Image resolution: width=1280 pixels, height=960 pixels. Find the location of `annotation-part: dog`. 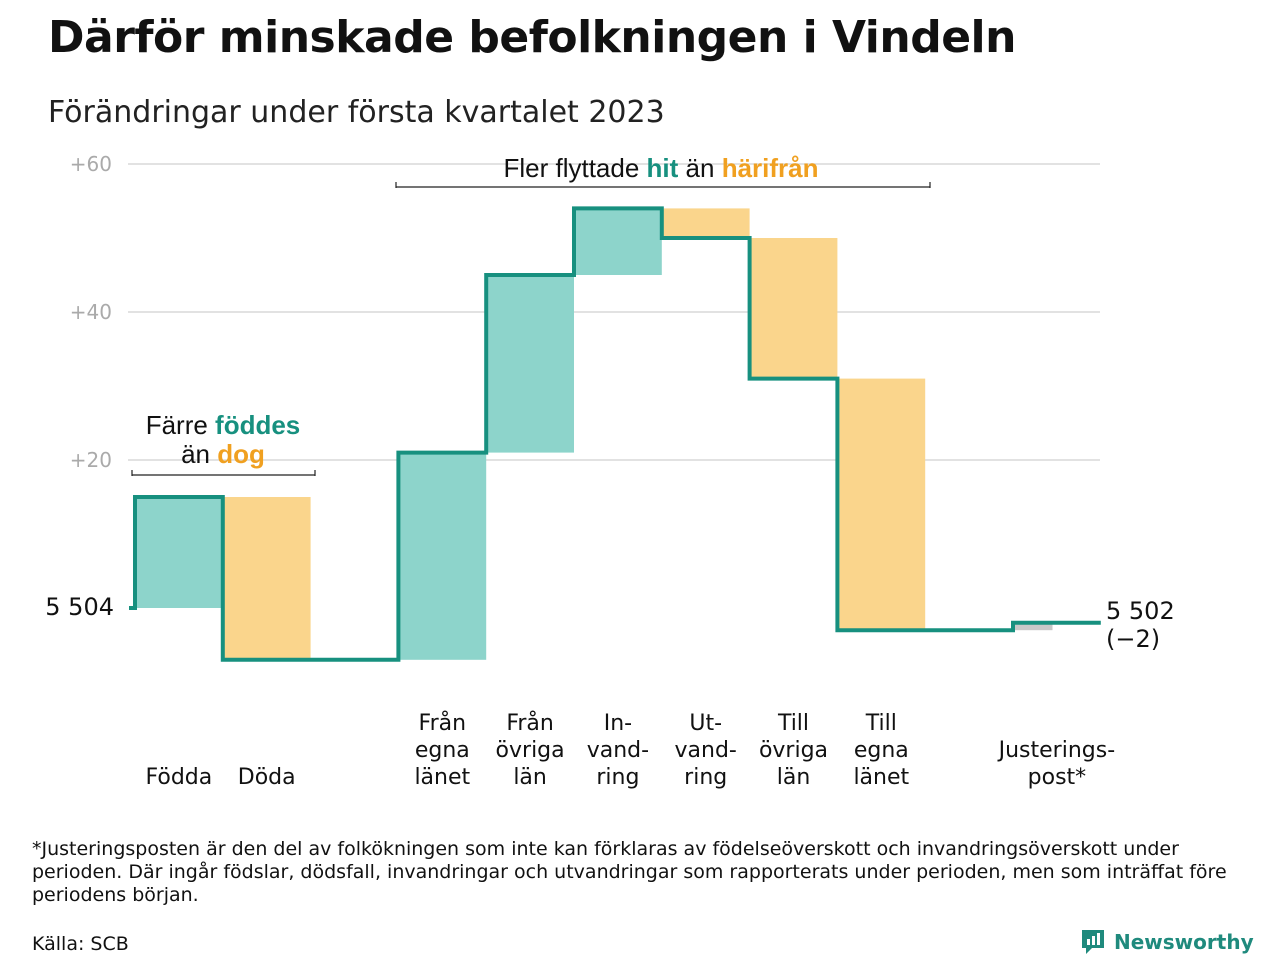

annotation-part: dog is located at coordinates (241, 454).